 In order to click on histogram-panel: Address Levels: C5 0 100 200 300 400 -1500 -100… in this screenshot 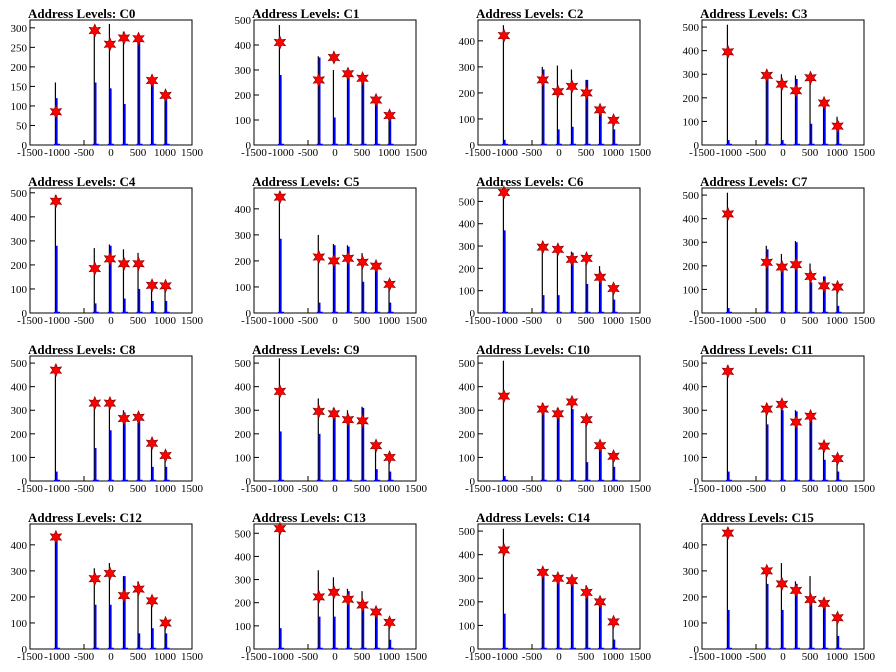, I will do `click(331, 250)`.